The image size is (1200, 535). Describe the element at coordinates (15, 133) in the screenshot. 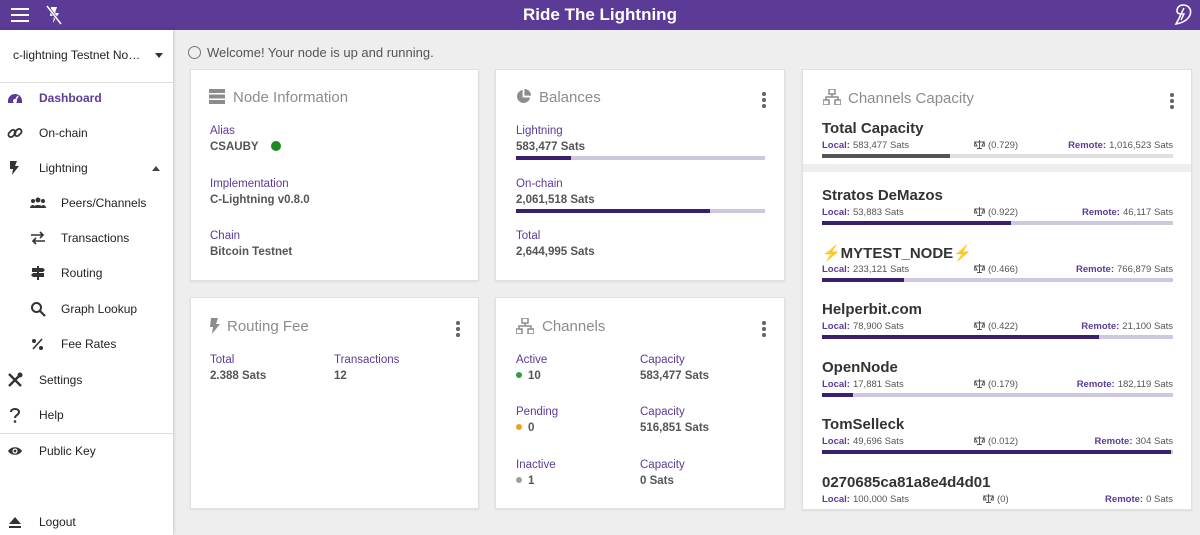

I see `link-icon` at that location.